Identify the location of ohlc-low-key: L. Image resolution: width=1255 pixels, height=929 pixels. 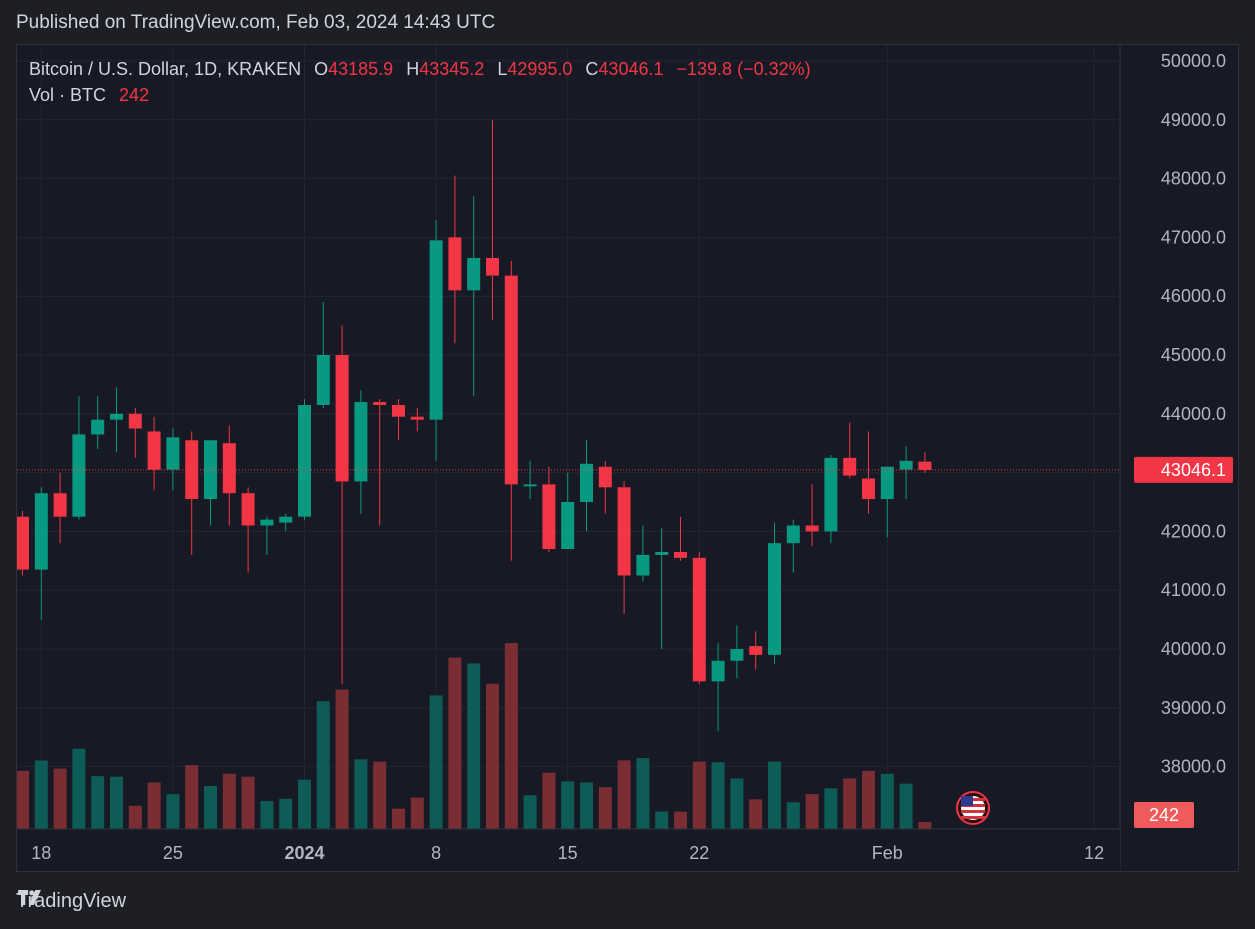
(502, 69).